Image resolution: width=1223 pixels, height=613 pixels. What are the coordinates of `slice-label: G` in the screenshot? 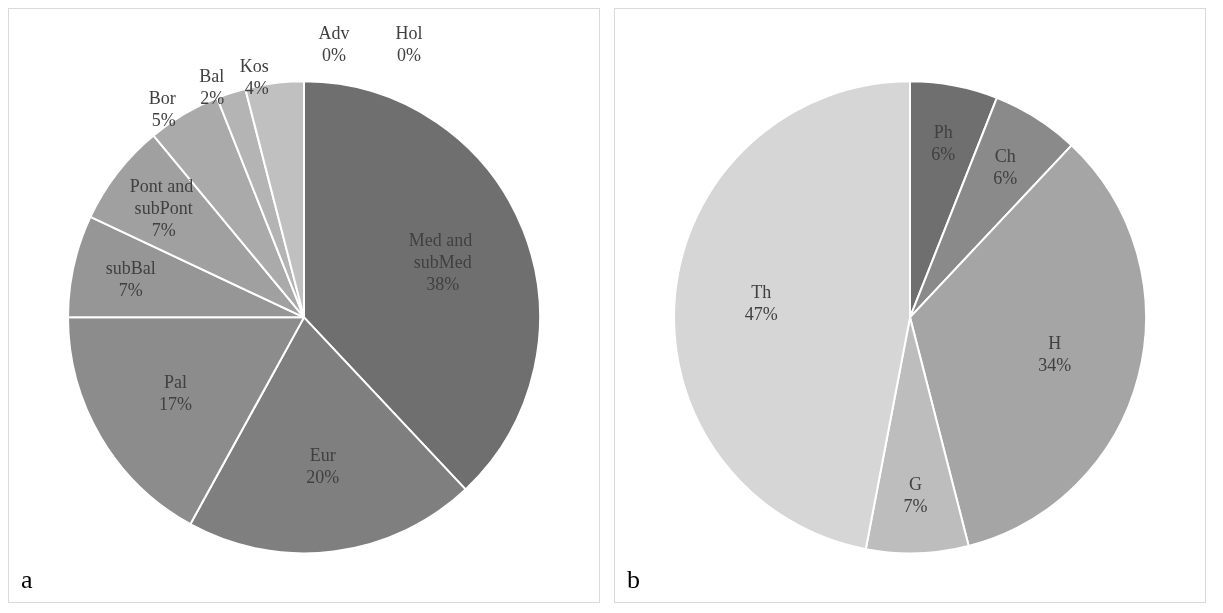 It's located at (916, 483).